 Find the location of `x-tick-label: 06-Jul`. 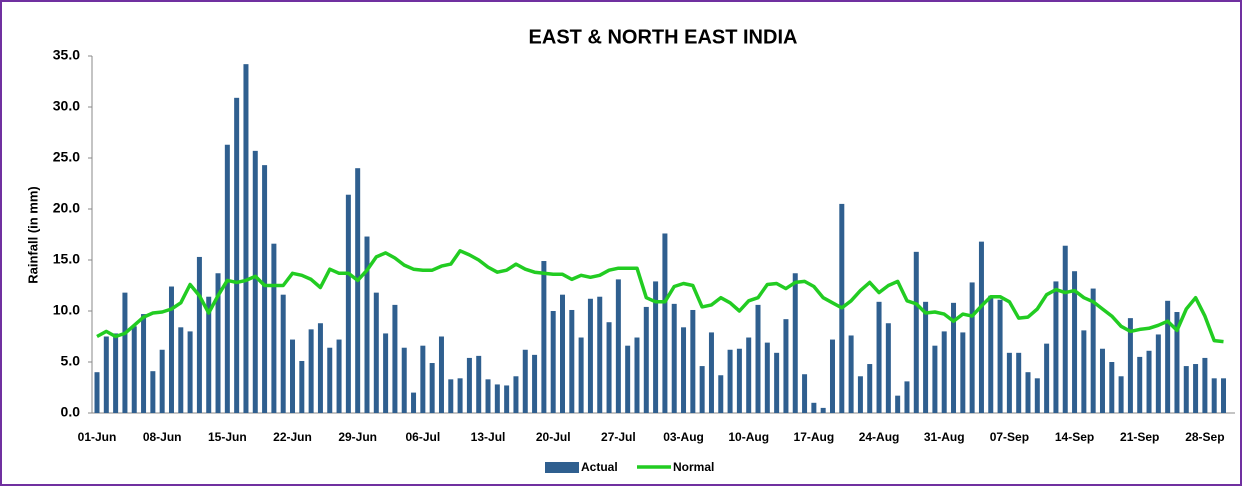

x-tick-label: 06-Jul is located at coordinates (423, 437).